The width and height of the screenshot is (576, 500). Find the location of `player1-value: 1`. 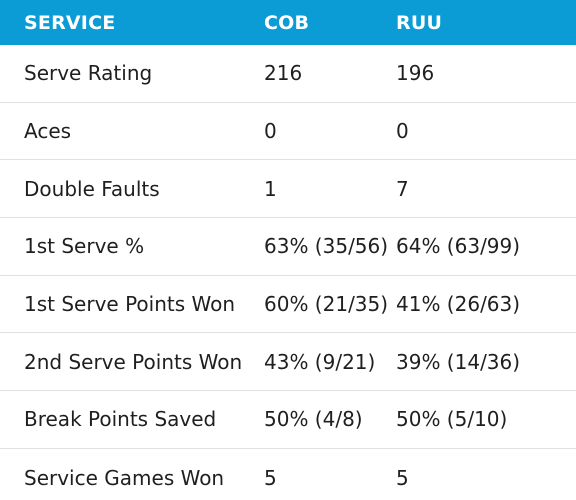

player1-value: 1 is located at coordinates (270, 188).